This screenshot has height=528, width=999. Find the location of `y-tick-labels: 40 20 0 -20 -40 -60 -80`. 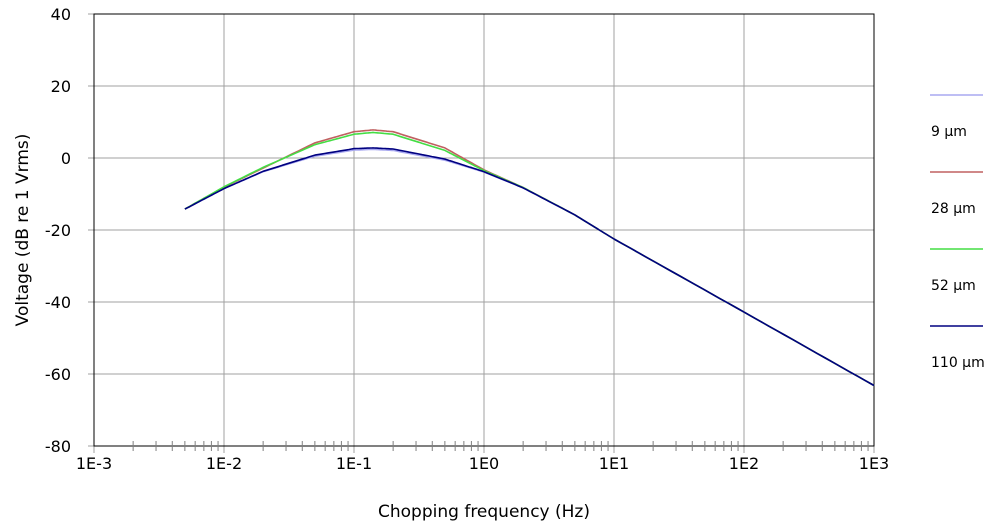

y-tick-labels: 40 20 0 -20 -40 -60 -80 is located at coordinates (58, 230).